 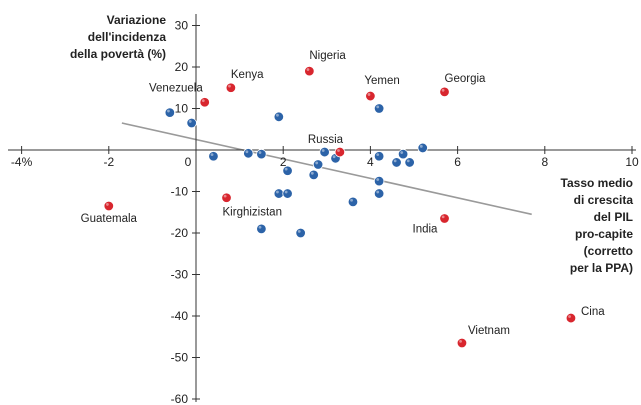 I want to click on y-tick-label: -20, so click(x=180, y=233).